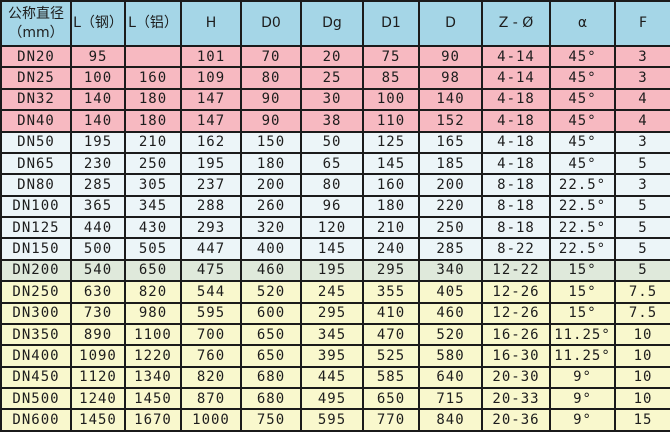  I want to click on table-cell: 20-30, so click(516, 377).